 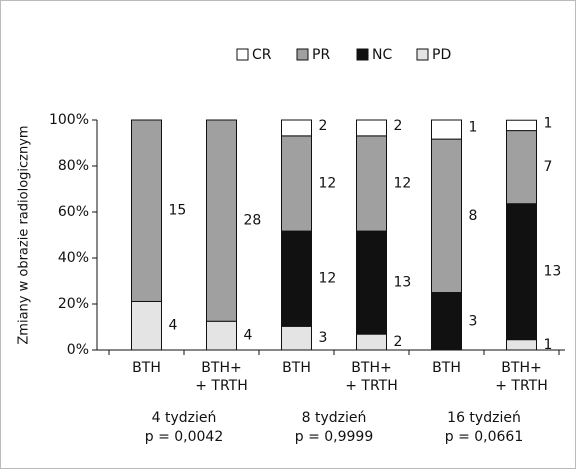 What do you see at coordinates (73, 166) in the screenshot?
I see `y-tick-label: 80%` at bounding box center [73, 166].